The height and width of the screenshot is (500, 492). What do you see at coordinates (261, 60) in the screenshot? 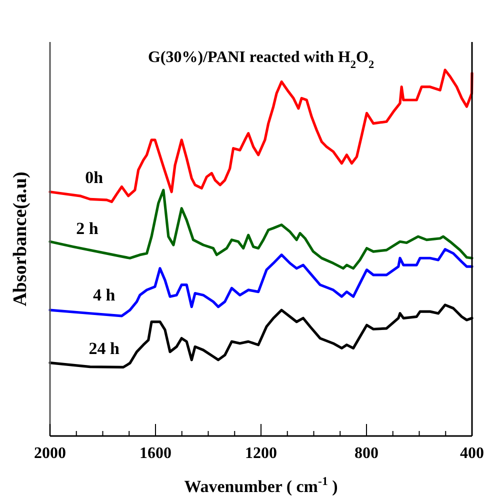
I see `chart-title: G(30%)/PANI reacted with H$_{2}$O$_{2}$` at bounding box center [261, 60].